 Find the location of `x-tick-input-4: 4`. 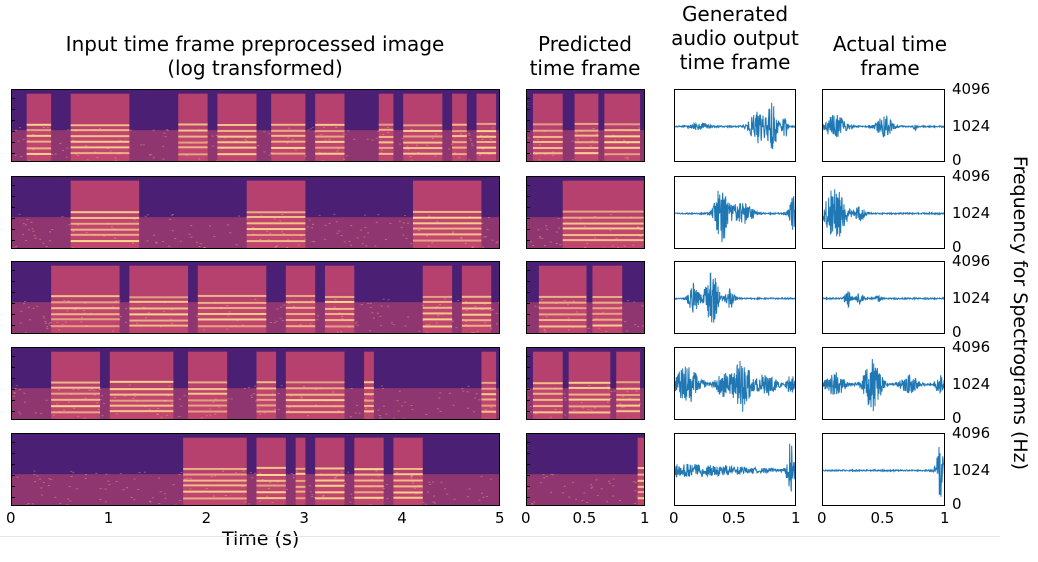

x-tick-input-4: 4 is located at coordinates (402, 518).